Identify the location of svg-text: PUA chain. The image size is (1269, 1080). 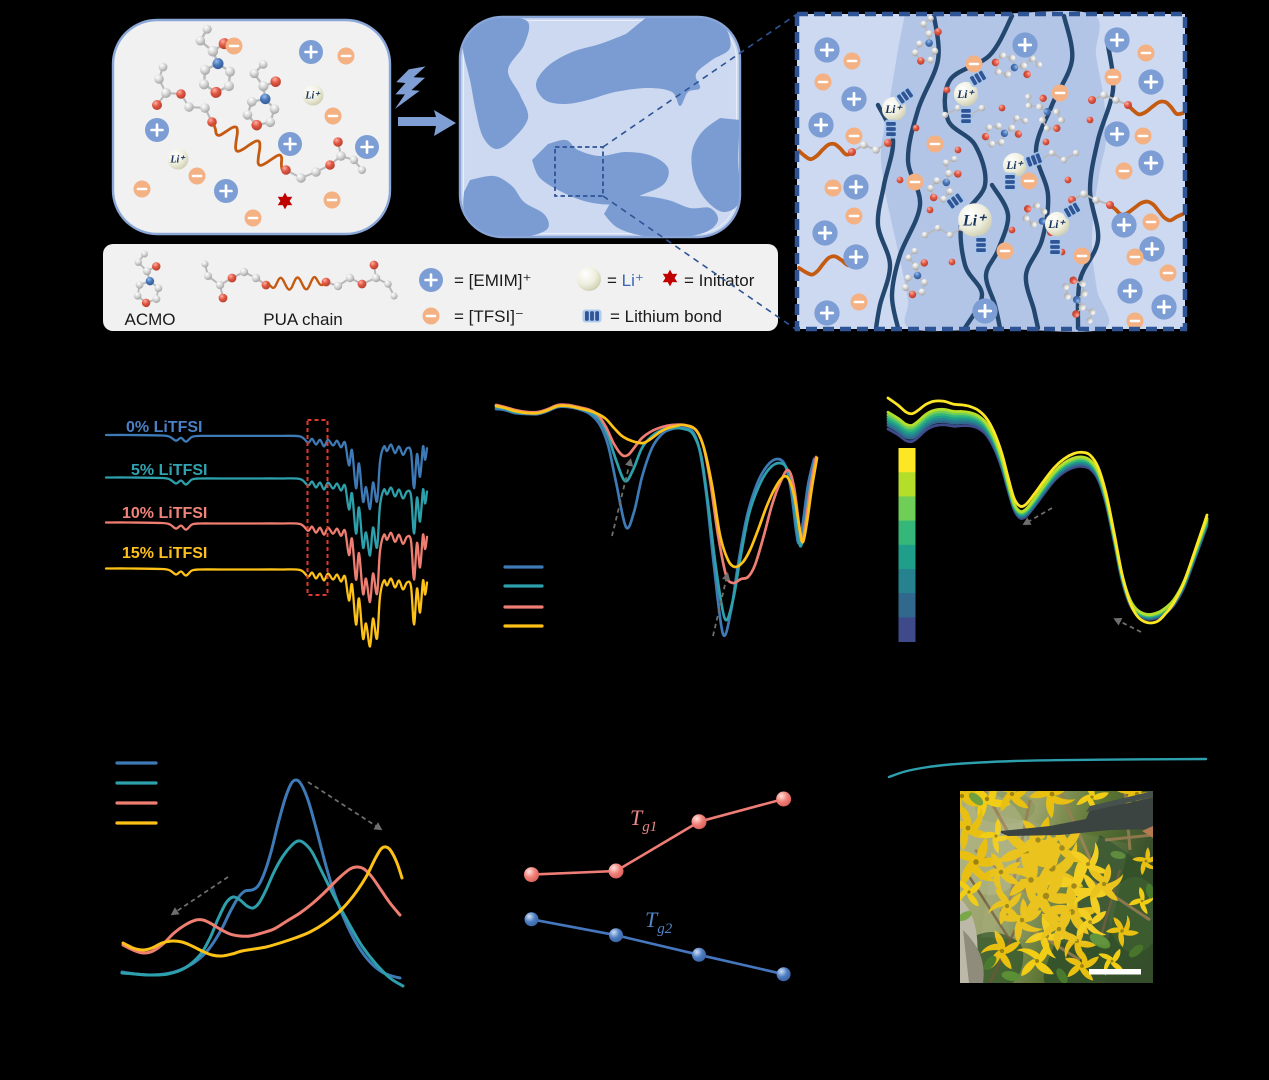
(302, 319).